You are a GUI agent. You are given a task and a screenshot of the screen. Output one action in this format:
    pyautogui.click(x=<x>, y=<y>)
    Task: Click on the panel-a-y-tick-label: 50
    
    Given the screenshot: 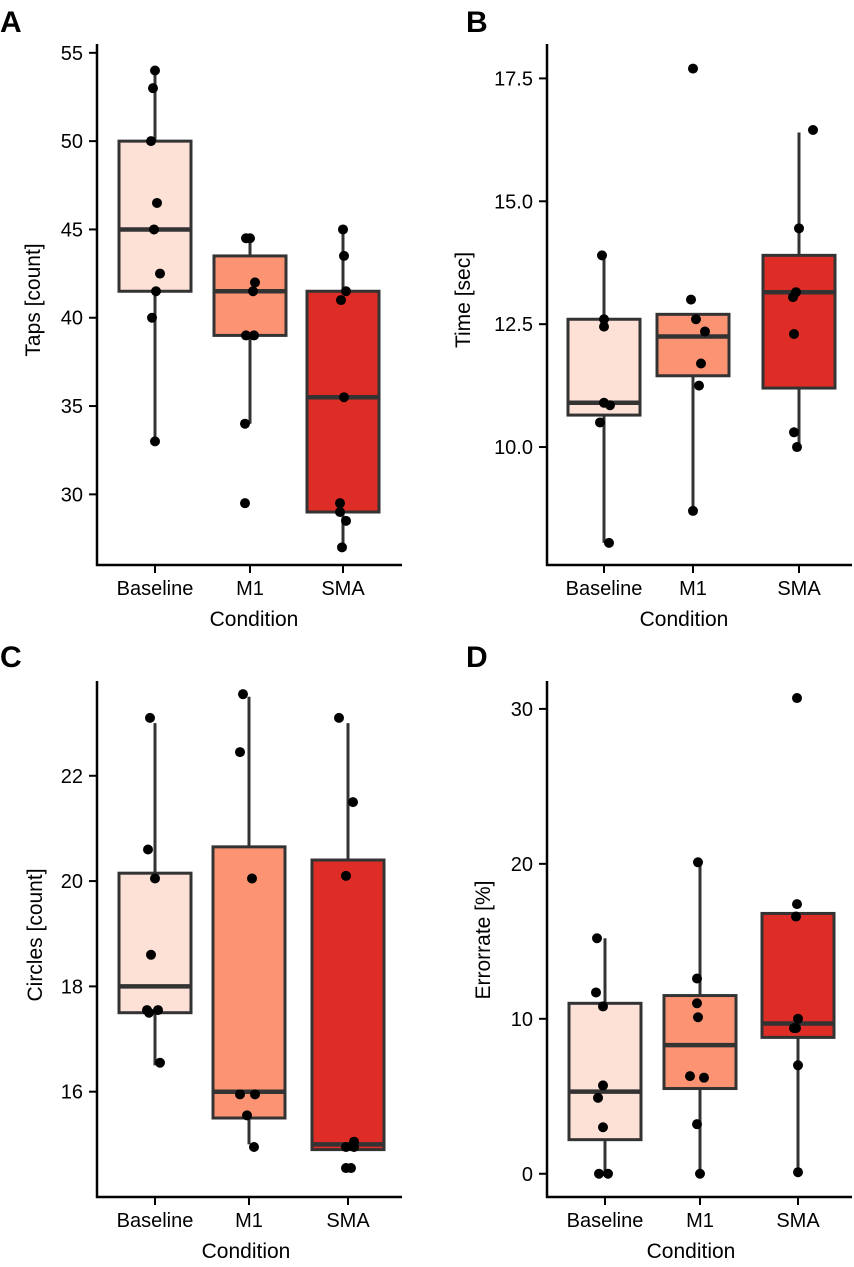 What is the action you would take?
    pyautogui.click(x=72, y=142)
    